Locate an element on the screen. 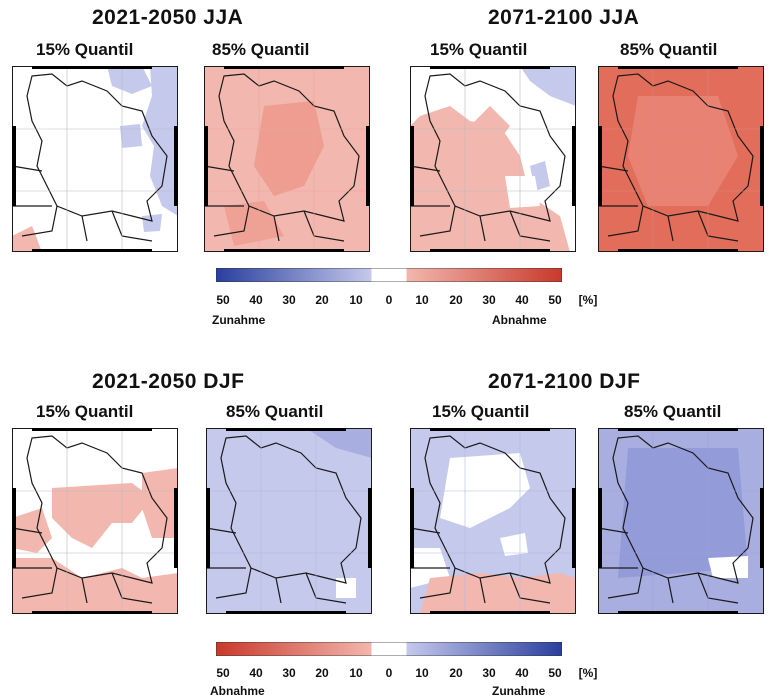  map-djf-2021-q15 is located at coordinates (95, 521).